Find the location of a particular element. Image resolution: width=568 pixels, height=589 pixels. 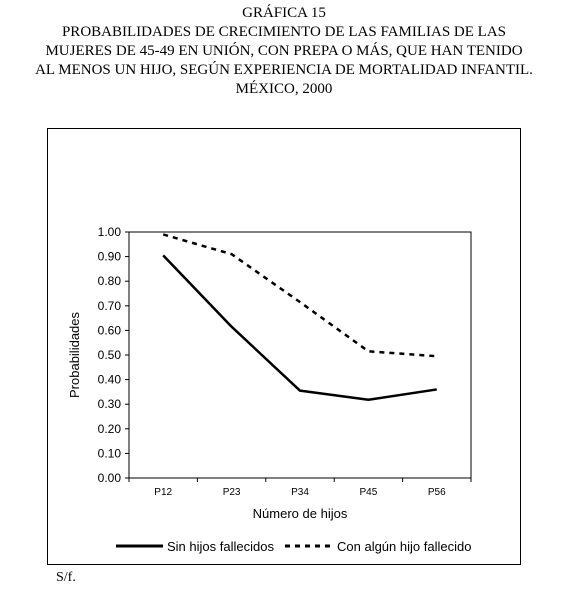

y-tick-label: 0.70 is located at coordinates (110, 306).